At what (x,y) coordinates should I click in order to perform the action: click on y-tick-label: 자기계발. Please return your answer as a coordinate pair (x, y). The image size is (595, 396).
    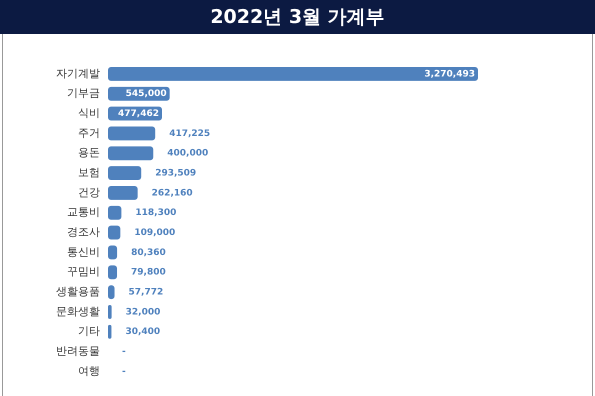
    Looking at the image, I should click on (78, 73).